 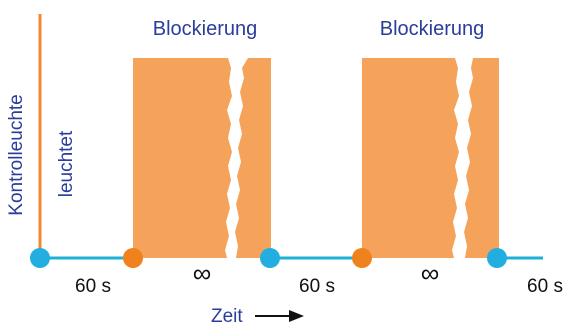 What do you see at coordinates (202, 273) in the screenshot?
I see `infinity-symbol-1: ∞` at bounding box center [202, 273].